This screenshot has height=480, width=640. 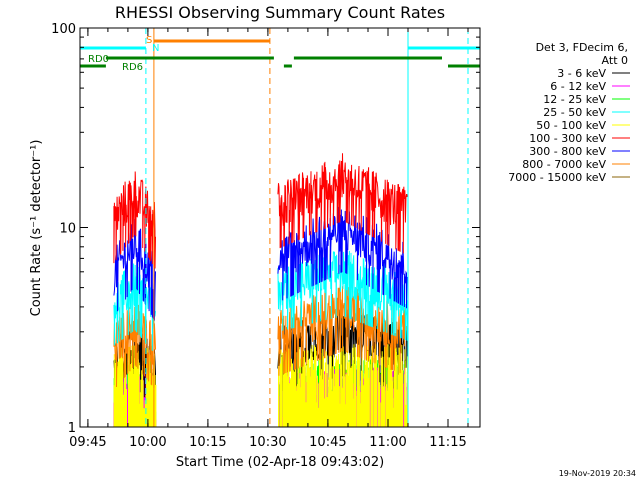 I want to click on legend-entry-label: 25 - 50 keV, so click(x=574, y=112).